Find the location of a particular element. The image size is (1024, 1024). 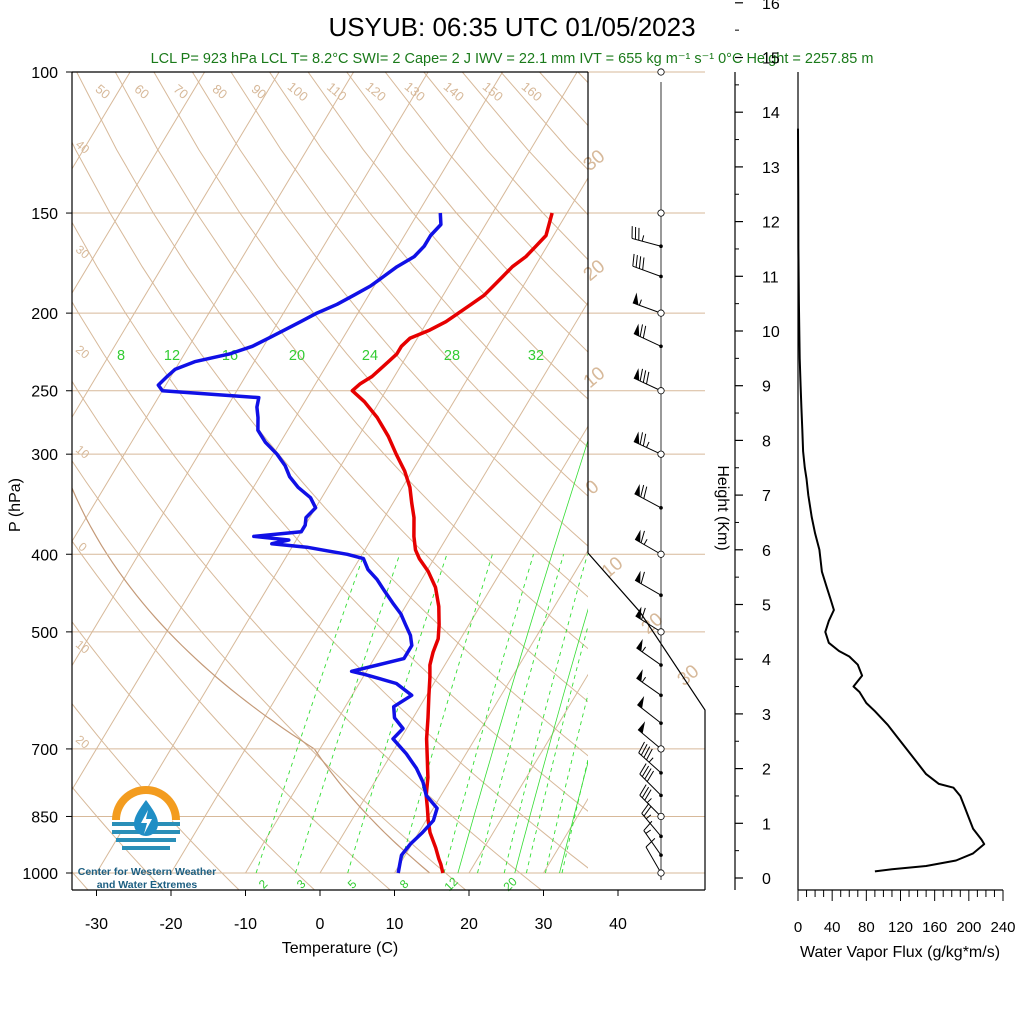

temperature-tick-label: -30 is located at coordinates (96, 924).